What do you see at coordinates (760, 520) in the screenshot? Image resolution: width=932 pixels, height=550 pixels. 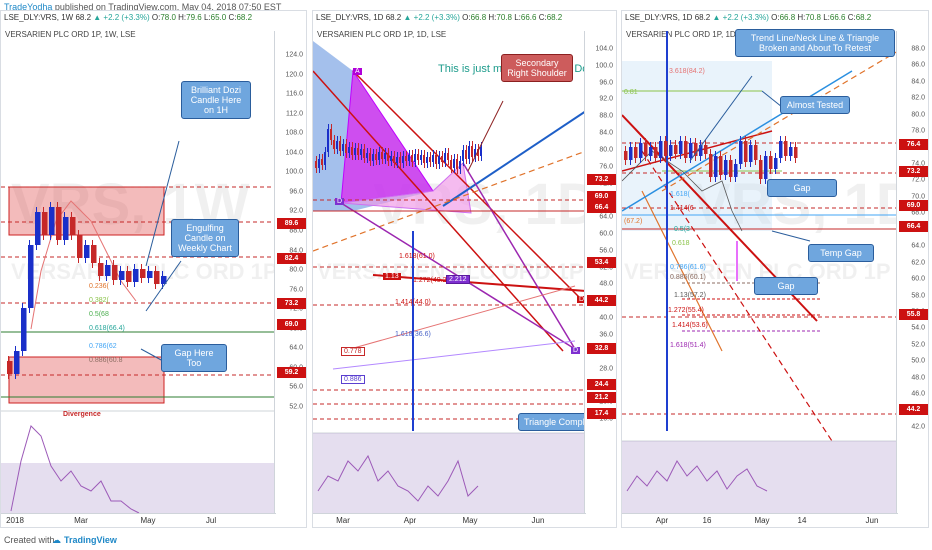 I see `time-axis: Apr 16 May 14 Jun` at bounding box center [760, 520].